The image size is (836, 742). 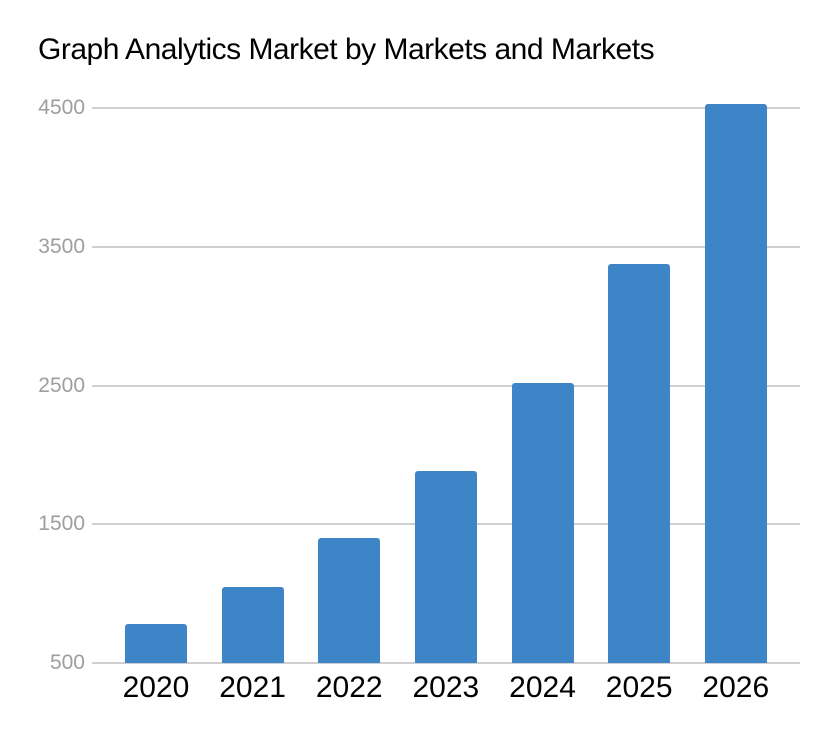 I want to click on y-tick-label-3500: 3500, so click(x=61, y=247).